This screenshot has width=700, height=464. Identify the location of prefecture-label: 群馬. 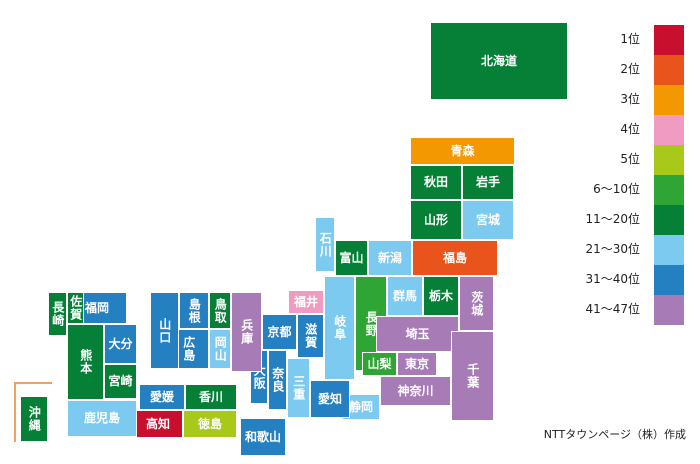
(404, 295).